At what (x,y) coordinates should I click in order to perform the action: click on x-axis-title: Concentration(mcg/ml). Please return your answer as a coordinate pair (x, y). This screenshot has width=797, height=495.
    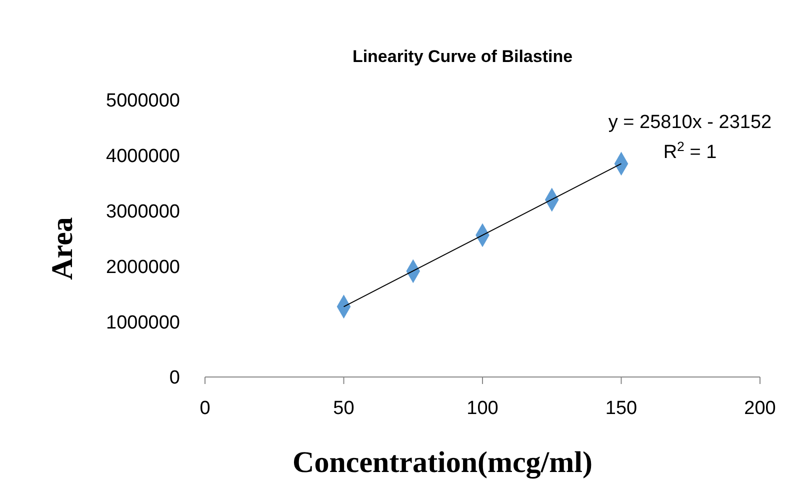
    Looking at the image, I should click on (442, 462).